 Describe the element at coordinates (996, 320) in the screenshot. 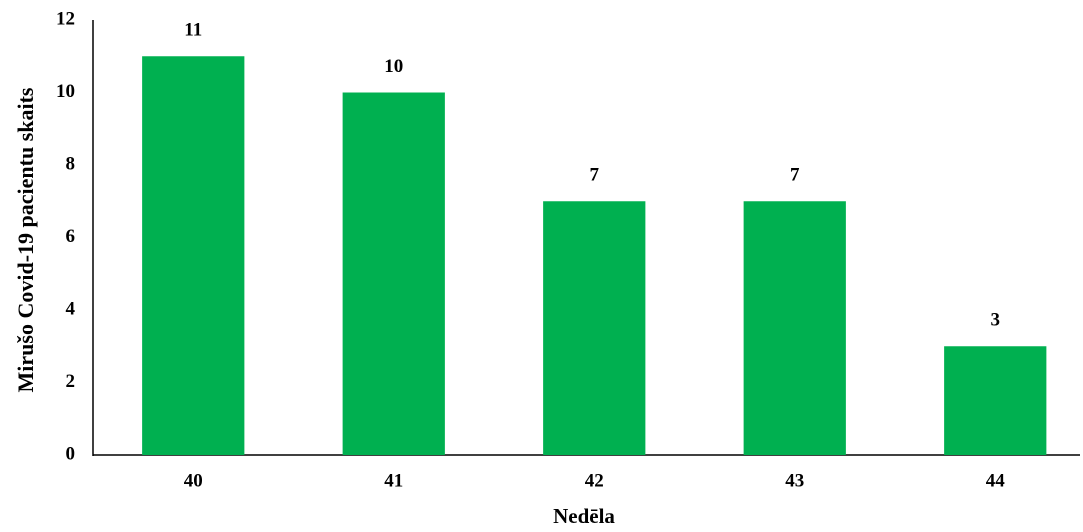

I see `data-label: 3` at that location.